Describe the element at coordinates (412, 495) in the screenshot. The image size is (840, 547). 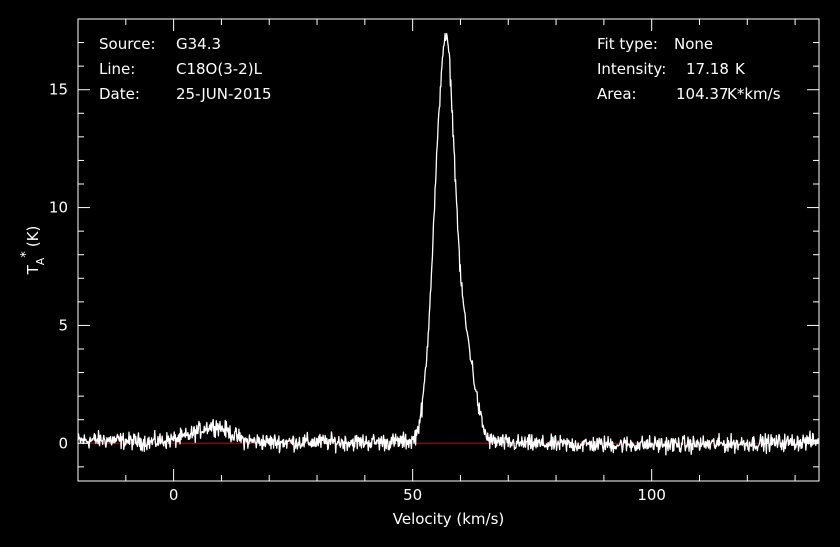
I see `x-tick-label: 50` at that location.